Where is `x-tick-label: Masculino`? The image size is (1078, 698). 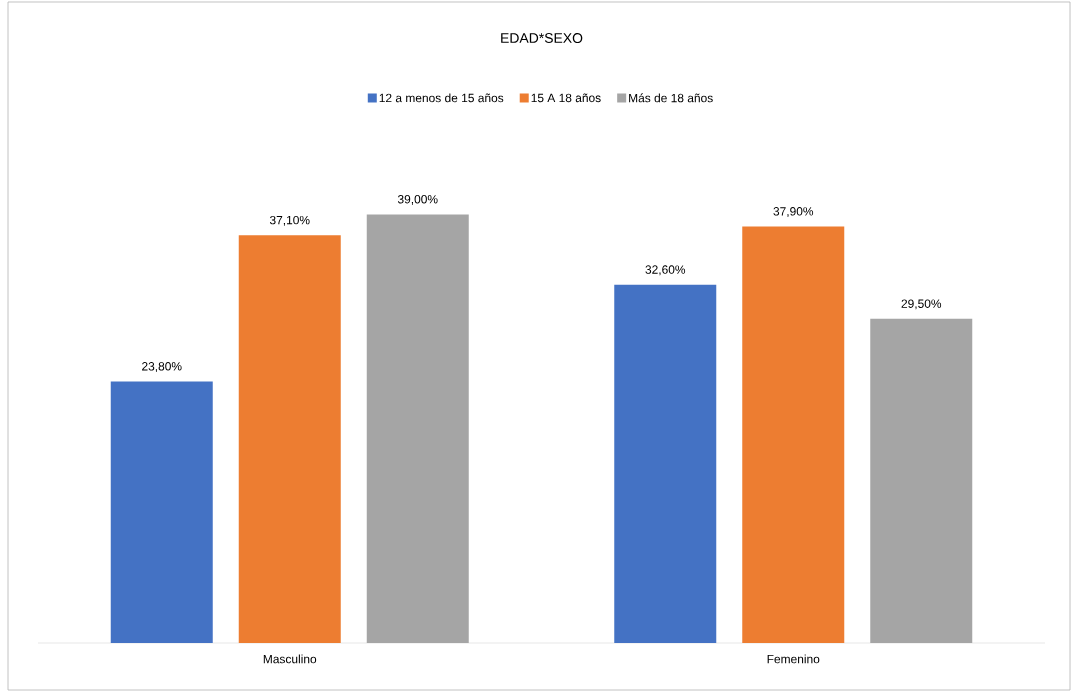
x-tick-label: Masculino is located at coordinates (290, 659).